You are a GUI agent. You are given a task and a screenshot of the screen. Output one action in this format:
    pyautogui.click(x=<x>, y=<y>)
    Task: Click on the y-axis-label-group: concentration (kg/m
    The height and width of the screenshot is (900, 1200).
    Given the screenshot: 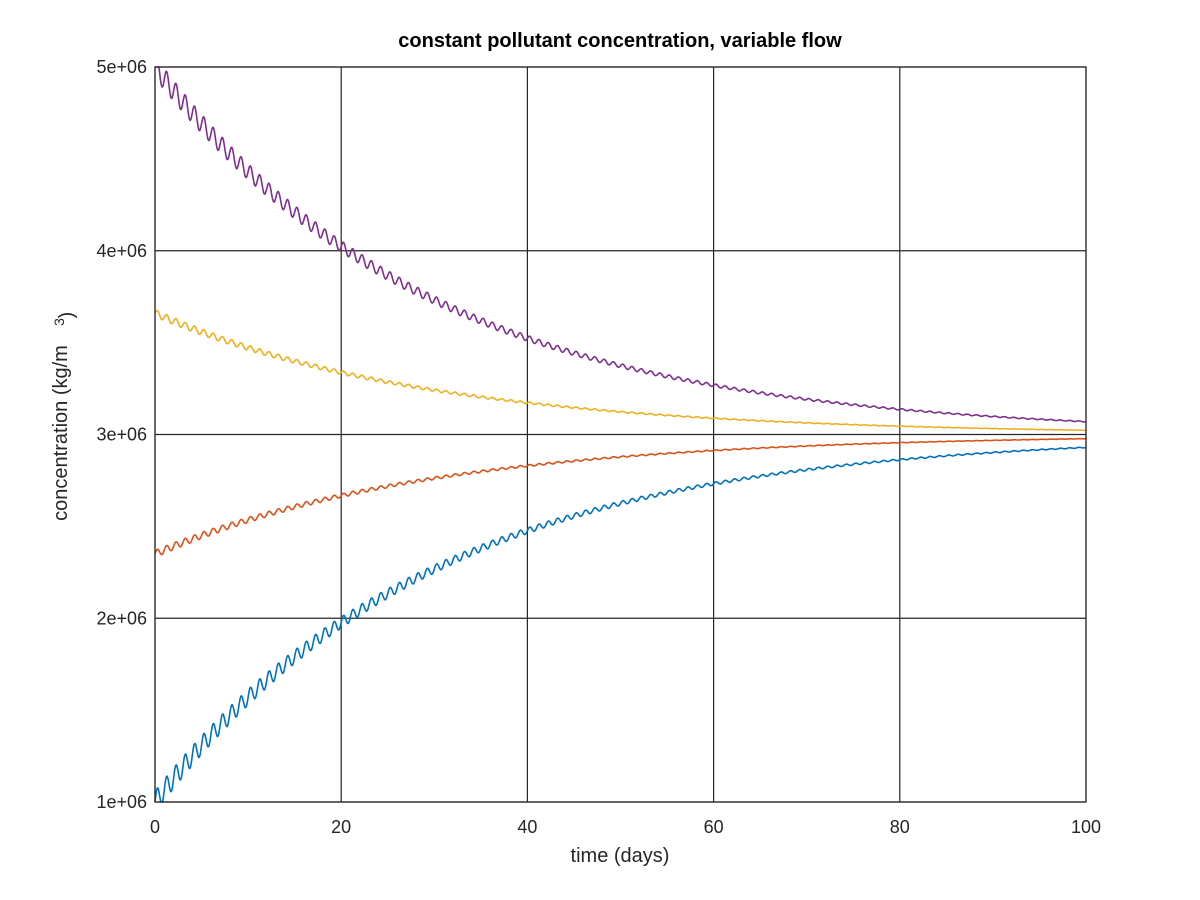 What is the action you would take?
    pyautogui.click(x=61, y=433)
    